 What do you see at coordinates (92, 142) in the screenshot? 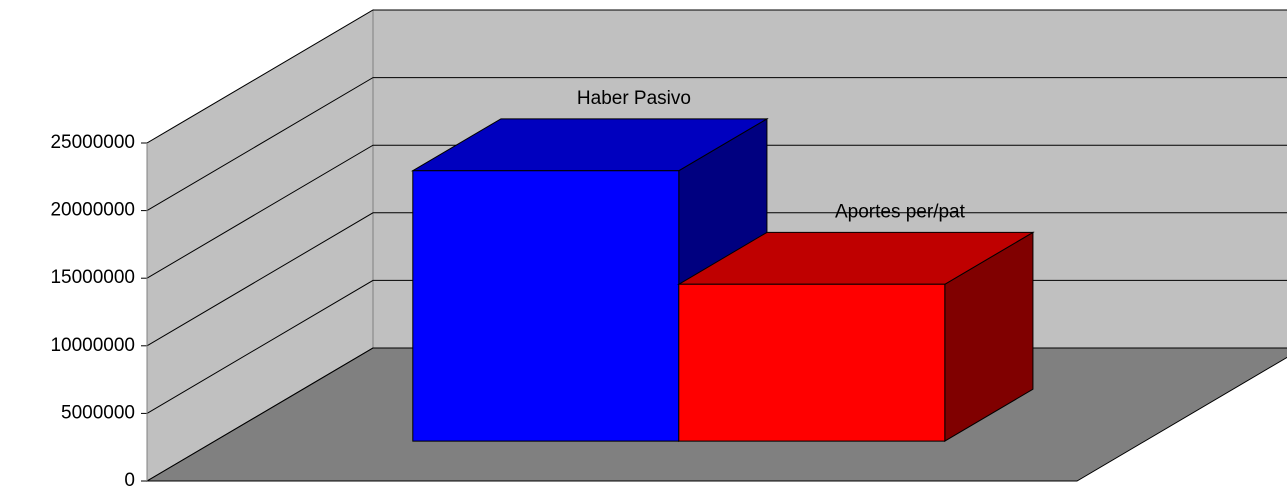
I see `y-tick-label: 25000000` at bounding box center [92, 142].